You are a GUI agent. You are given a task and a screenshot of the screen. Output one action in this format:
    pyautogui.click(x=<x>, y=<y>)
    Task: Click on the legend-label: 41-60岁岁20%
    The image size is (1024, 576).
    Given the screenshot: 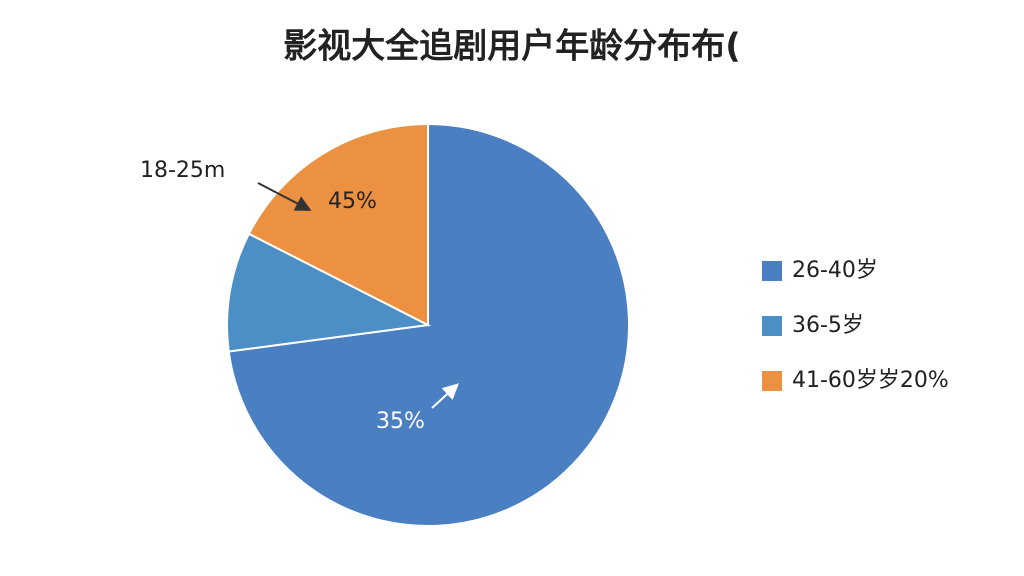 What is the action you would take?
    pyautogui.click(x=870, y=380)
    